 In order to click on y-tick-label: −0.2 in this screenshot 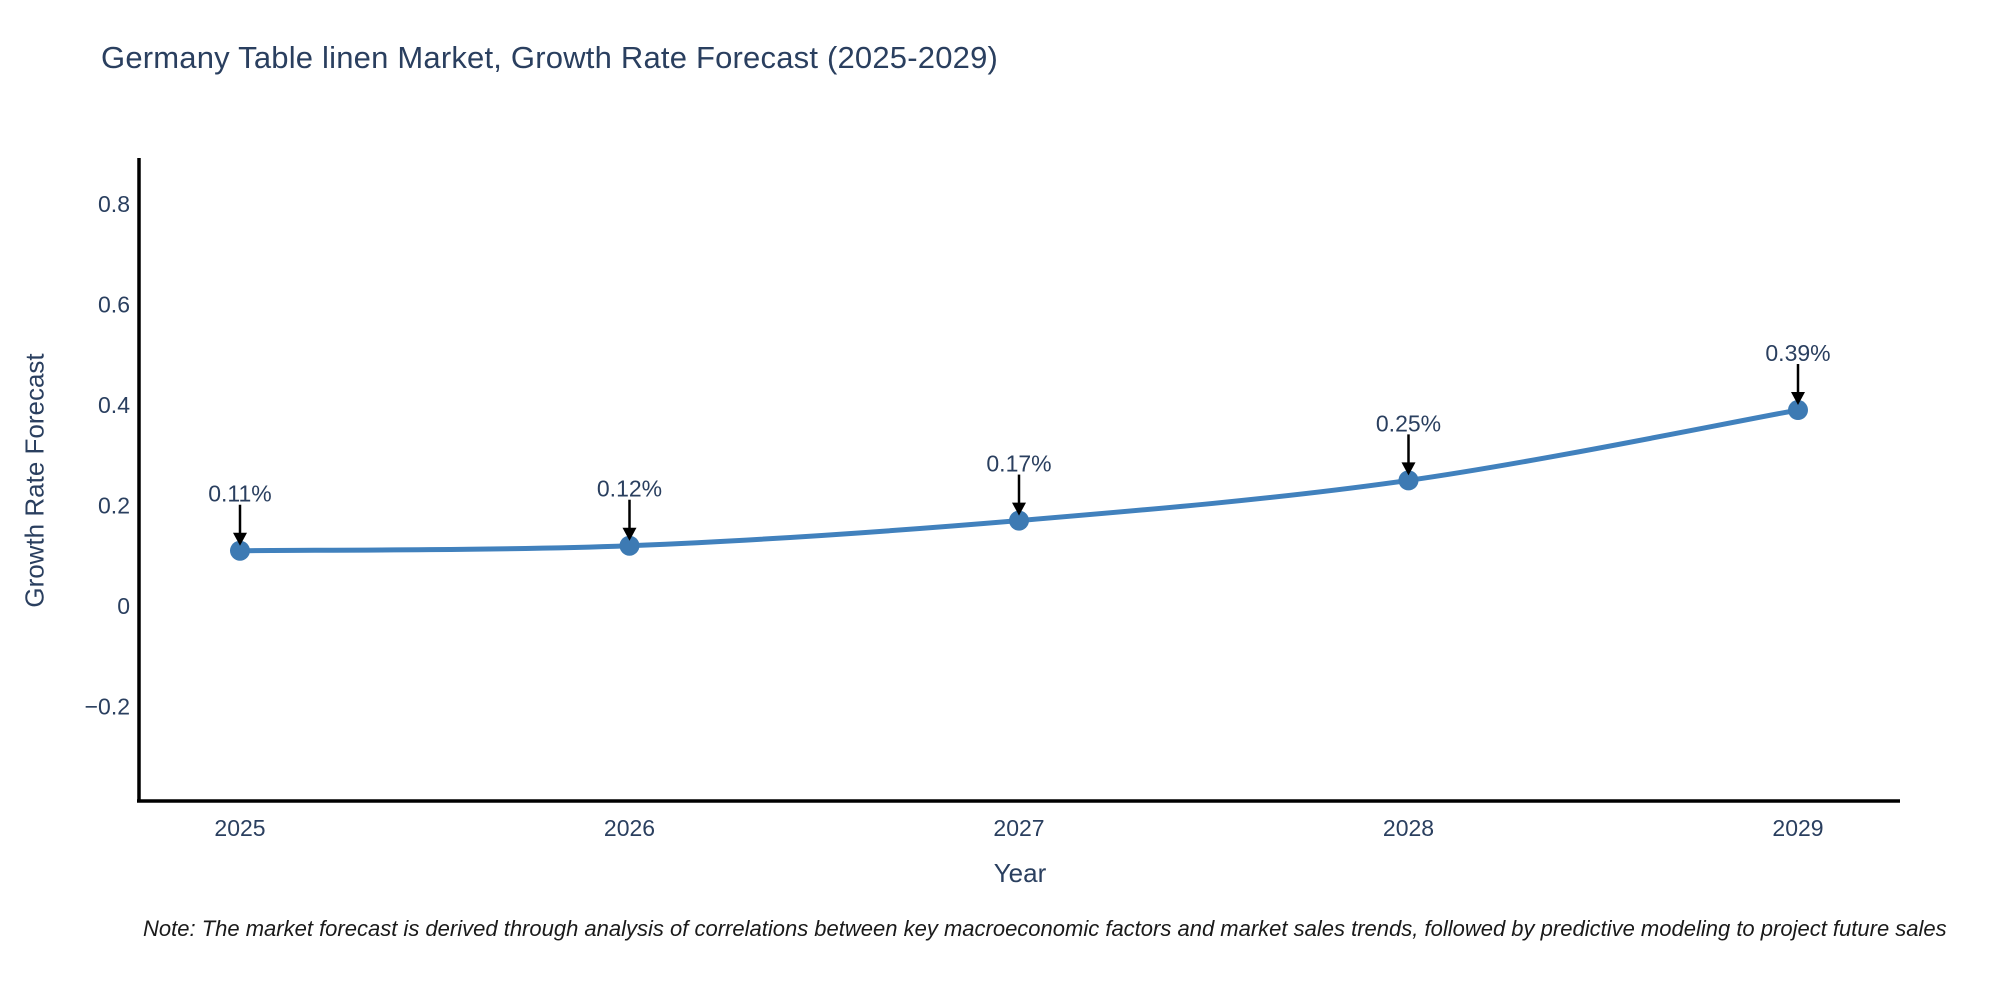, I will do `click(107, 707)`.